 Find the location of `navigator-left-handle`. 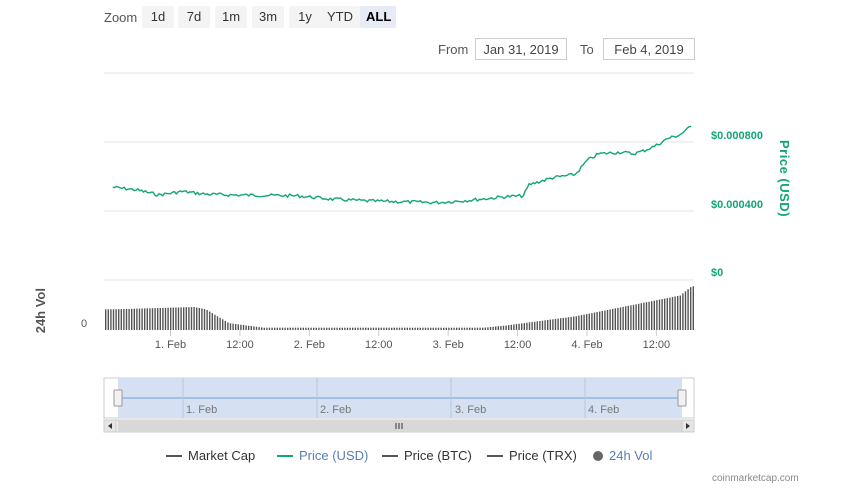

navigator-left-handle is located at coordinates (118, 398).